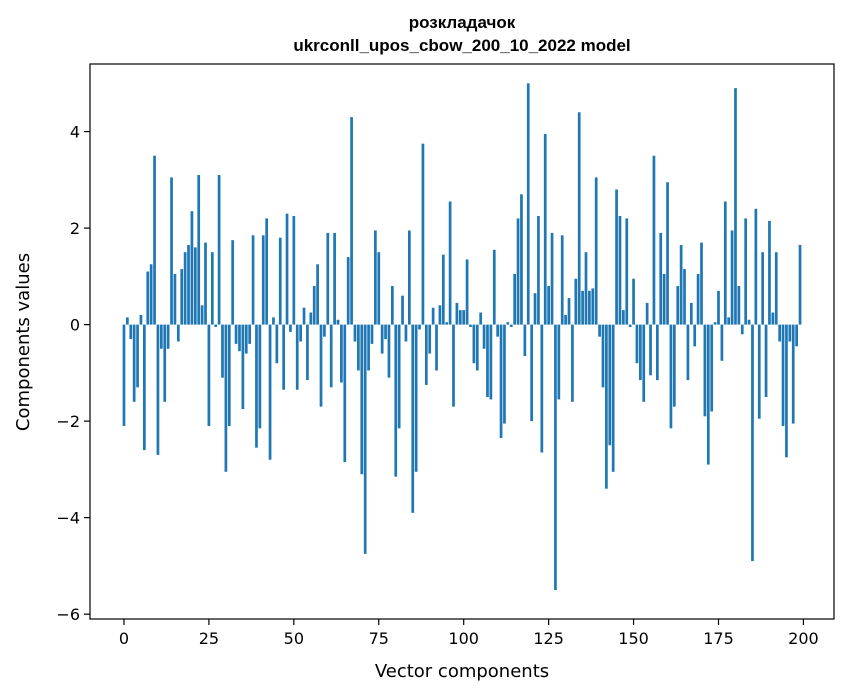 The width and height of the screenshot is (847, 696). Describe the element at coordinates (68, 614) in the screenshot. I see `y-tick-label: −6` at that location.